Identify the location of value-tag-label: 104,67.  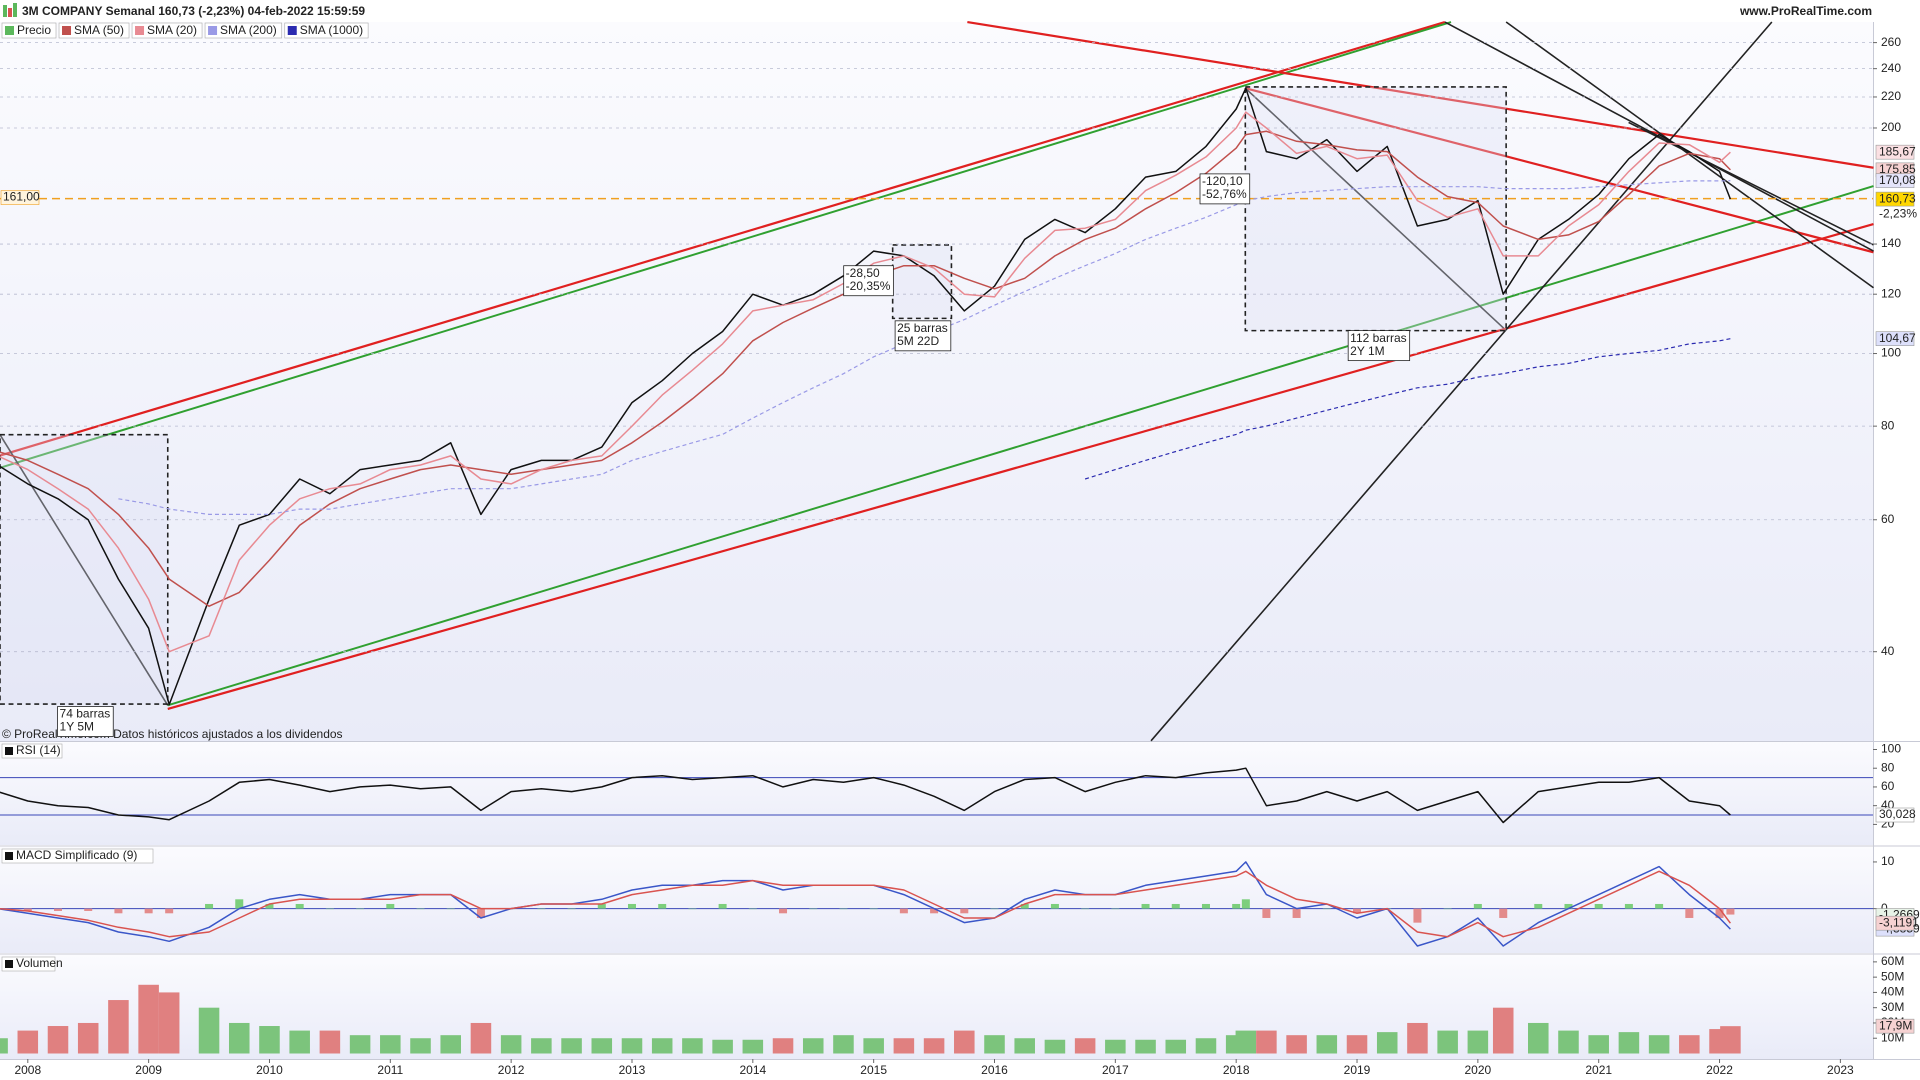
(1897, 338).